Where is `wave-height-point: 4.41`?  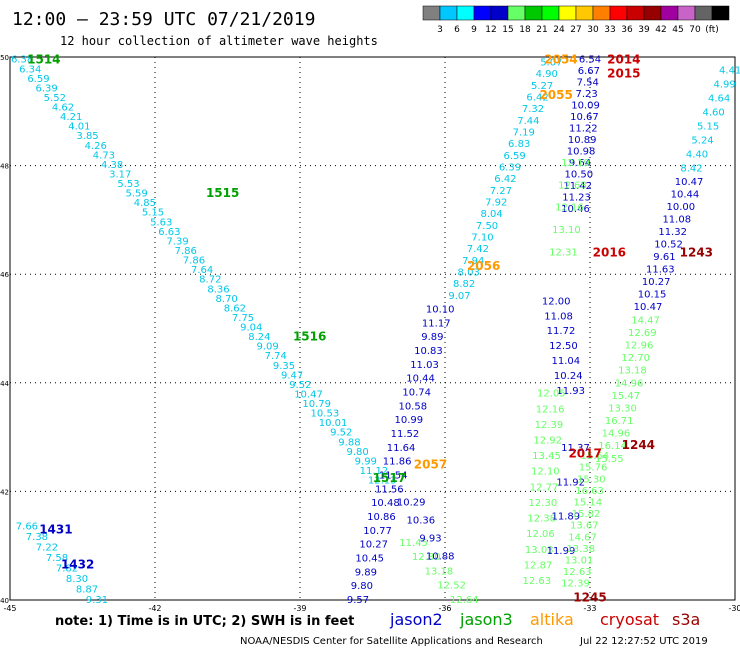 wave-height-point: 4.41 is located at coordinates (729, 71).